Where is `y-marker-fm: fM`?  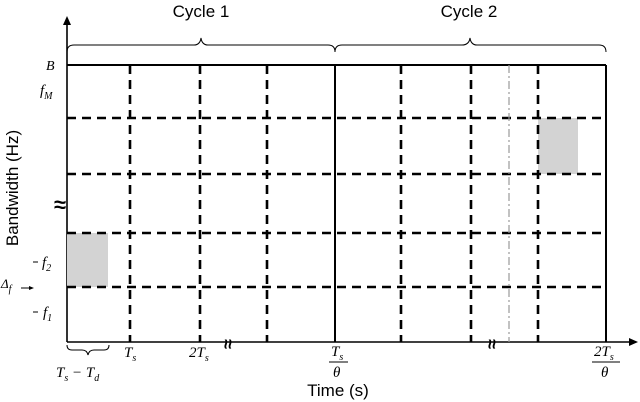 y-marker-fm: fM is located at coordinates (46, 92).